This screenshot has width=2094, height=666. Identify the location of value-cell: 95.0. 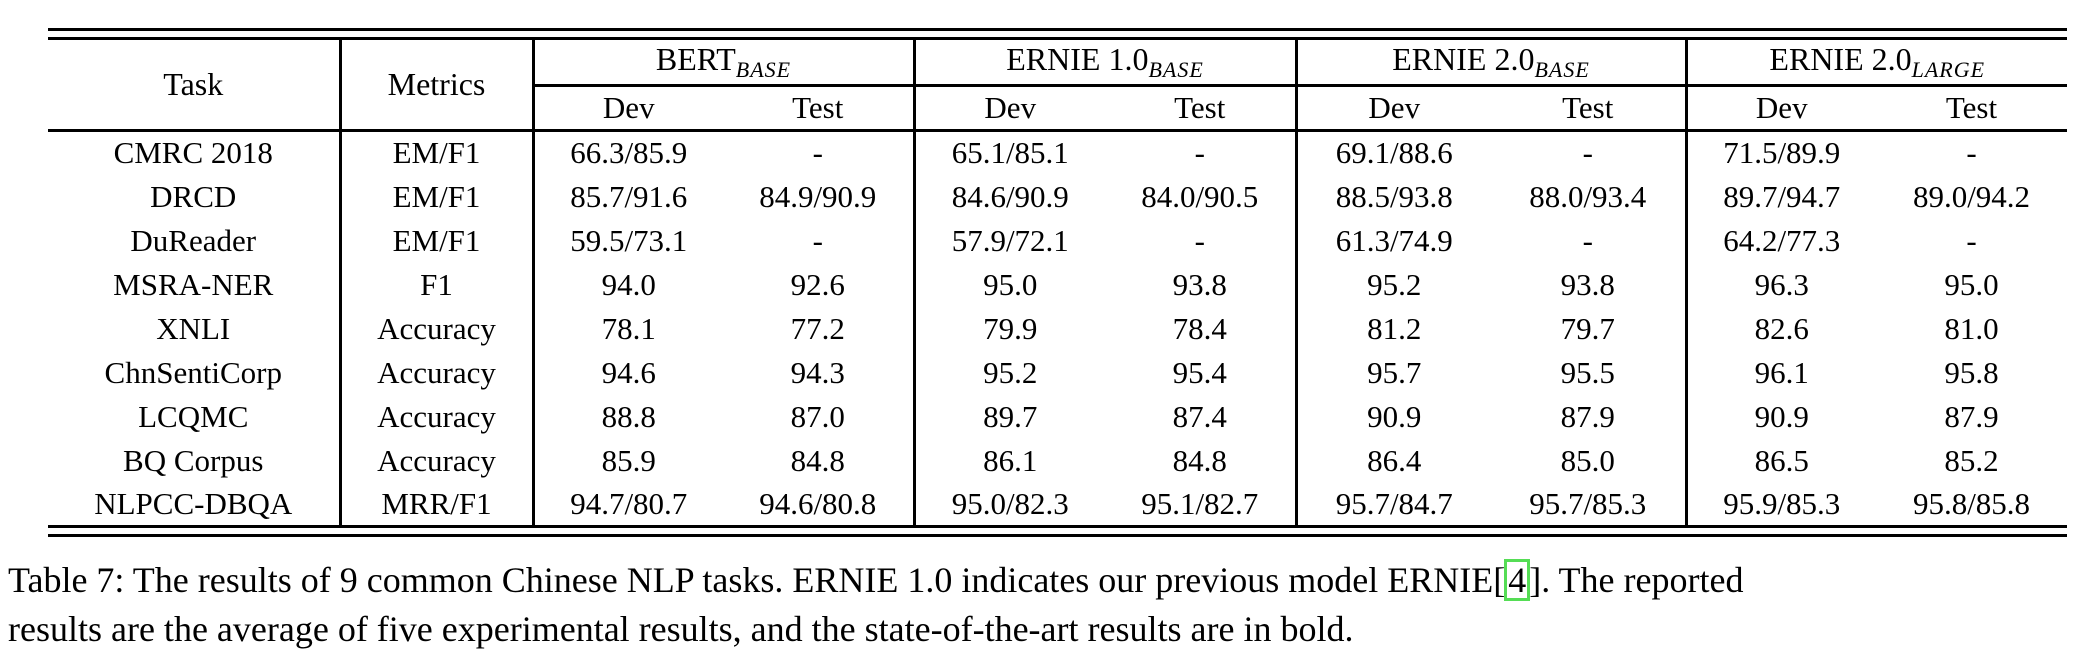
(1971, 284).